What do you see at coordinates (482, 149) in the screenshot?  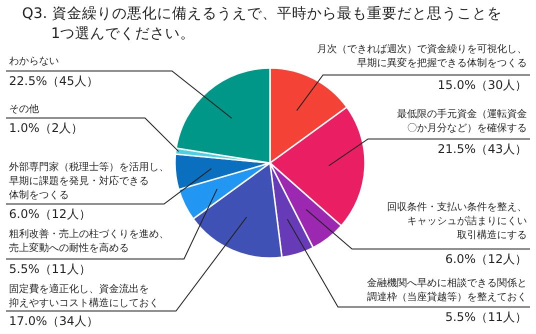 I see `data-label: 21.5%（43人）` at bounding box center [482, 149].